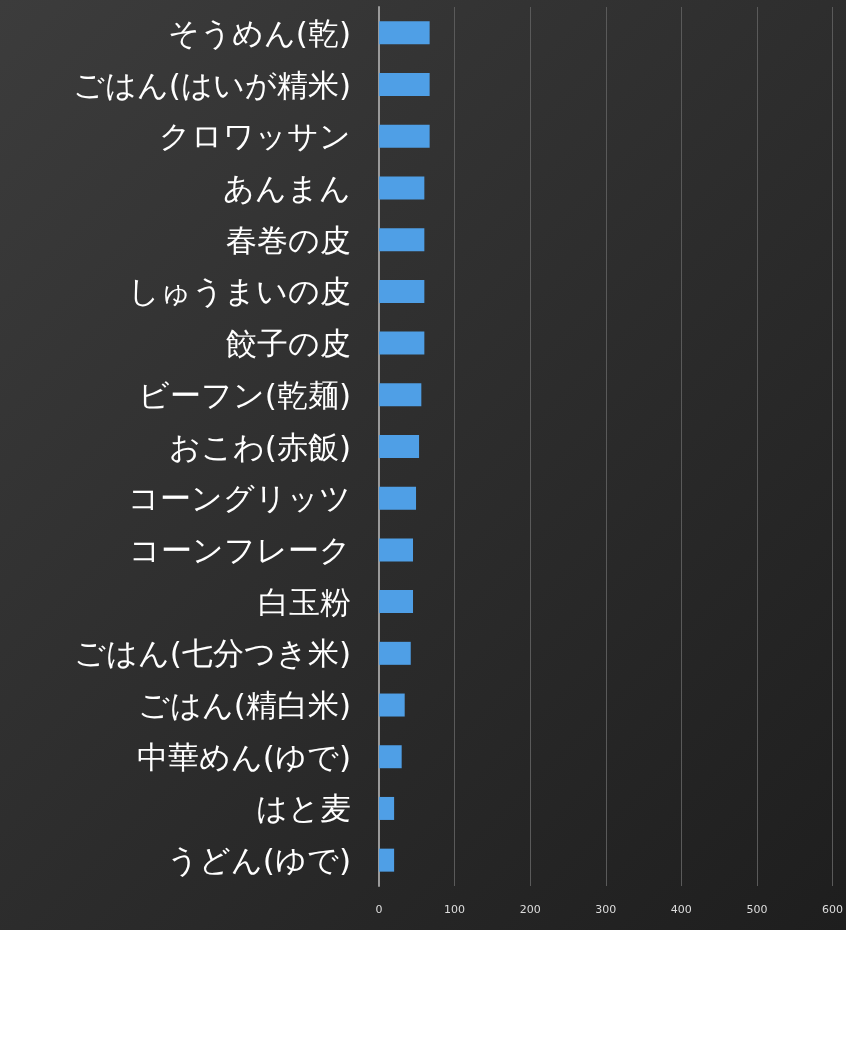  Describe the element at coordinates (455, 909) in the screenshot. I see `x-tick-label: 100` at that location.